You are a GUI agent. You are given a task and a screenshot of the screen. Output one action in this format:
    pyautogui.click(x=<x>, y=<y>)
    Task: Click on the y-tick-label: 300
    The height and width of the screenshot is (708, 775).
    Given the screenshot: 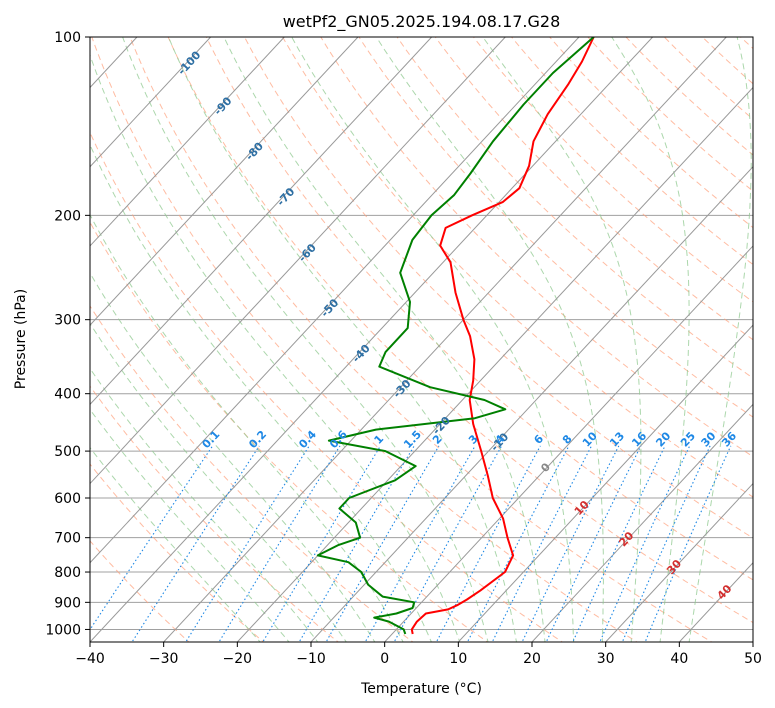 What is the action you would take?
    pyautogui.click(x=67, y=321)
    